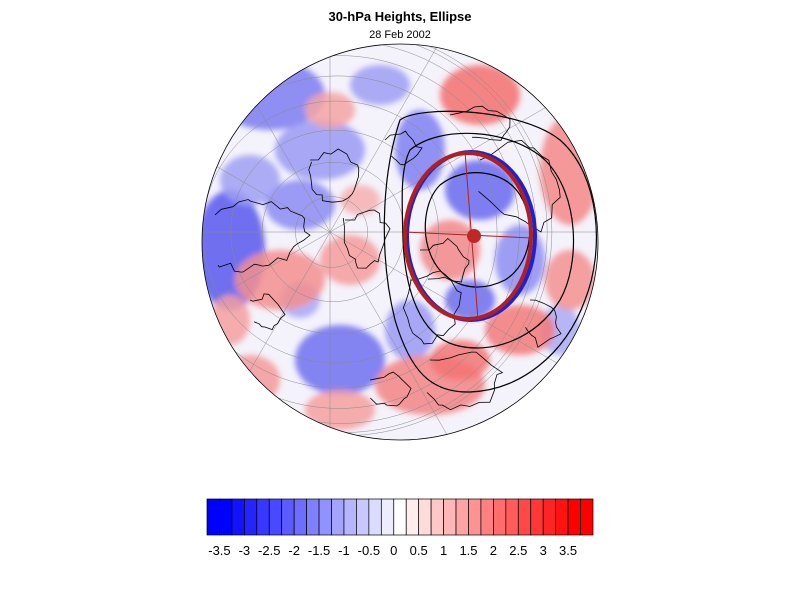 The width and height of the screenshot is (800, 600). Describe the element at coordinates (419, 550) in the screenshot. I see `colorbar-tick-label: 0.5` at that location.